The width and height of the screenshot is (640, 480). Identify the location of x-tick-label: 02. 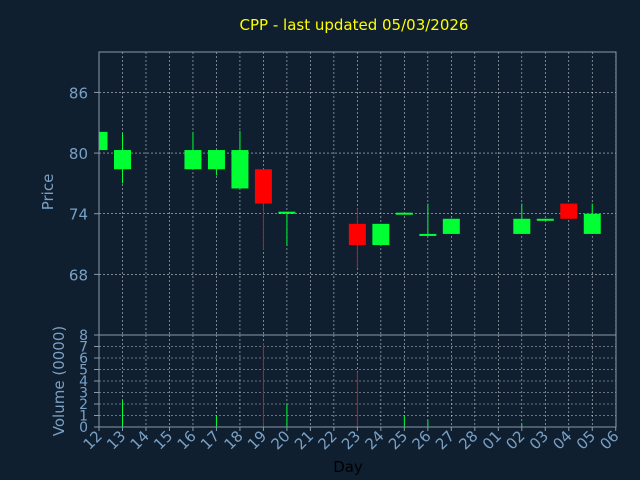
(515, 440).